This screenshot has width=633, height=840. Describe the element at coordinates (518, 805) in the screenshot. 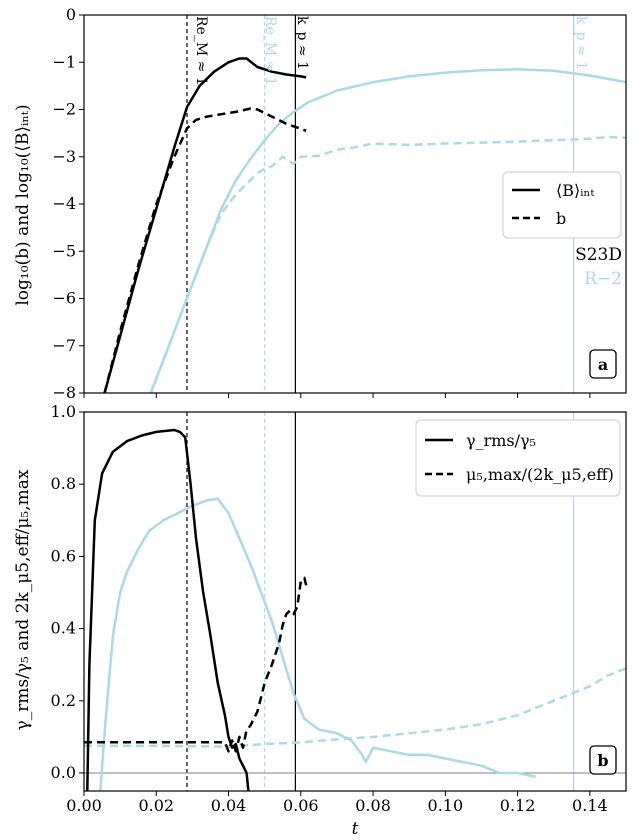

I see `xtick-label: 0.12` at that location.